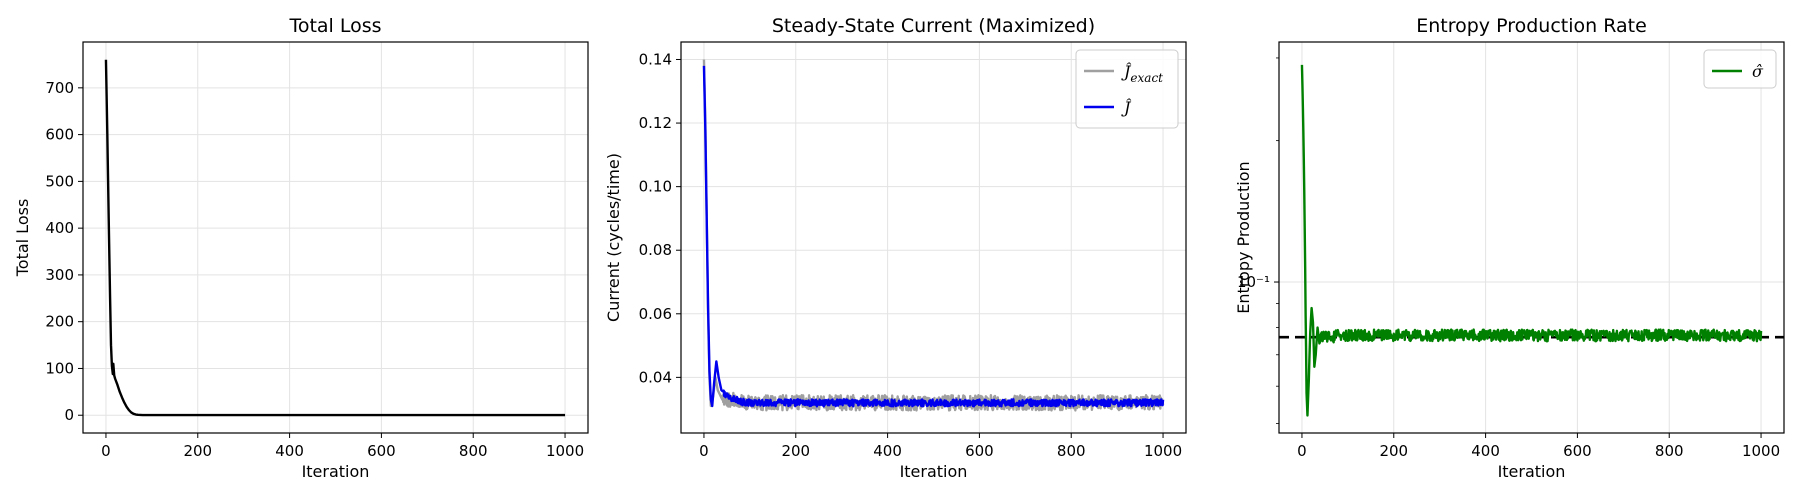 This screenshot has height=500, width=1800. I want to click on y-tick-label: 0.06, so click(655, 314).